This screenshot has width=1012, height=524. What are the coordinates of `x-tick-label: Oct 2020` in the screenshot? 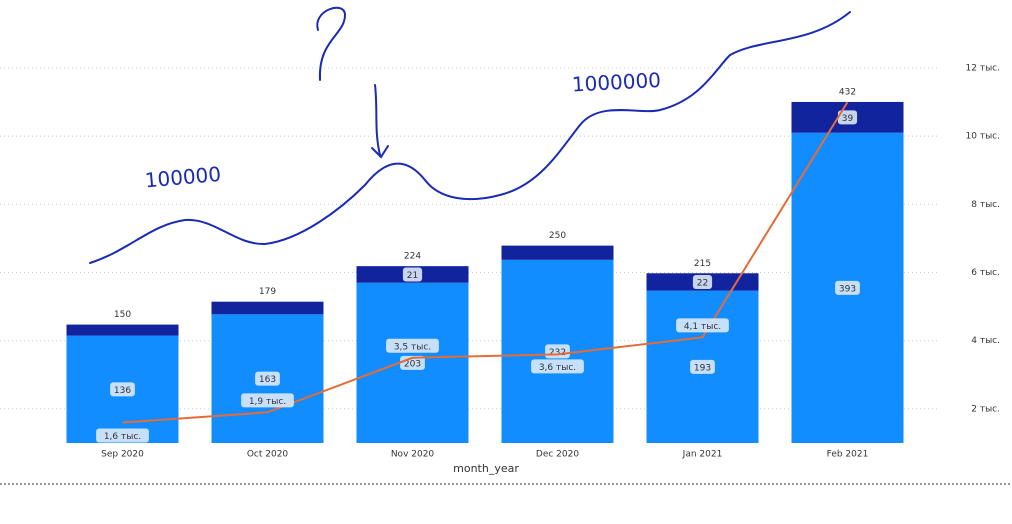 It's located at (268, 455).